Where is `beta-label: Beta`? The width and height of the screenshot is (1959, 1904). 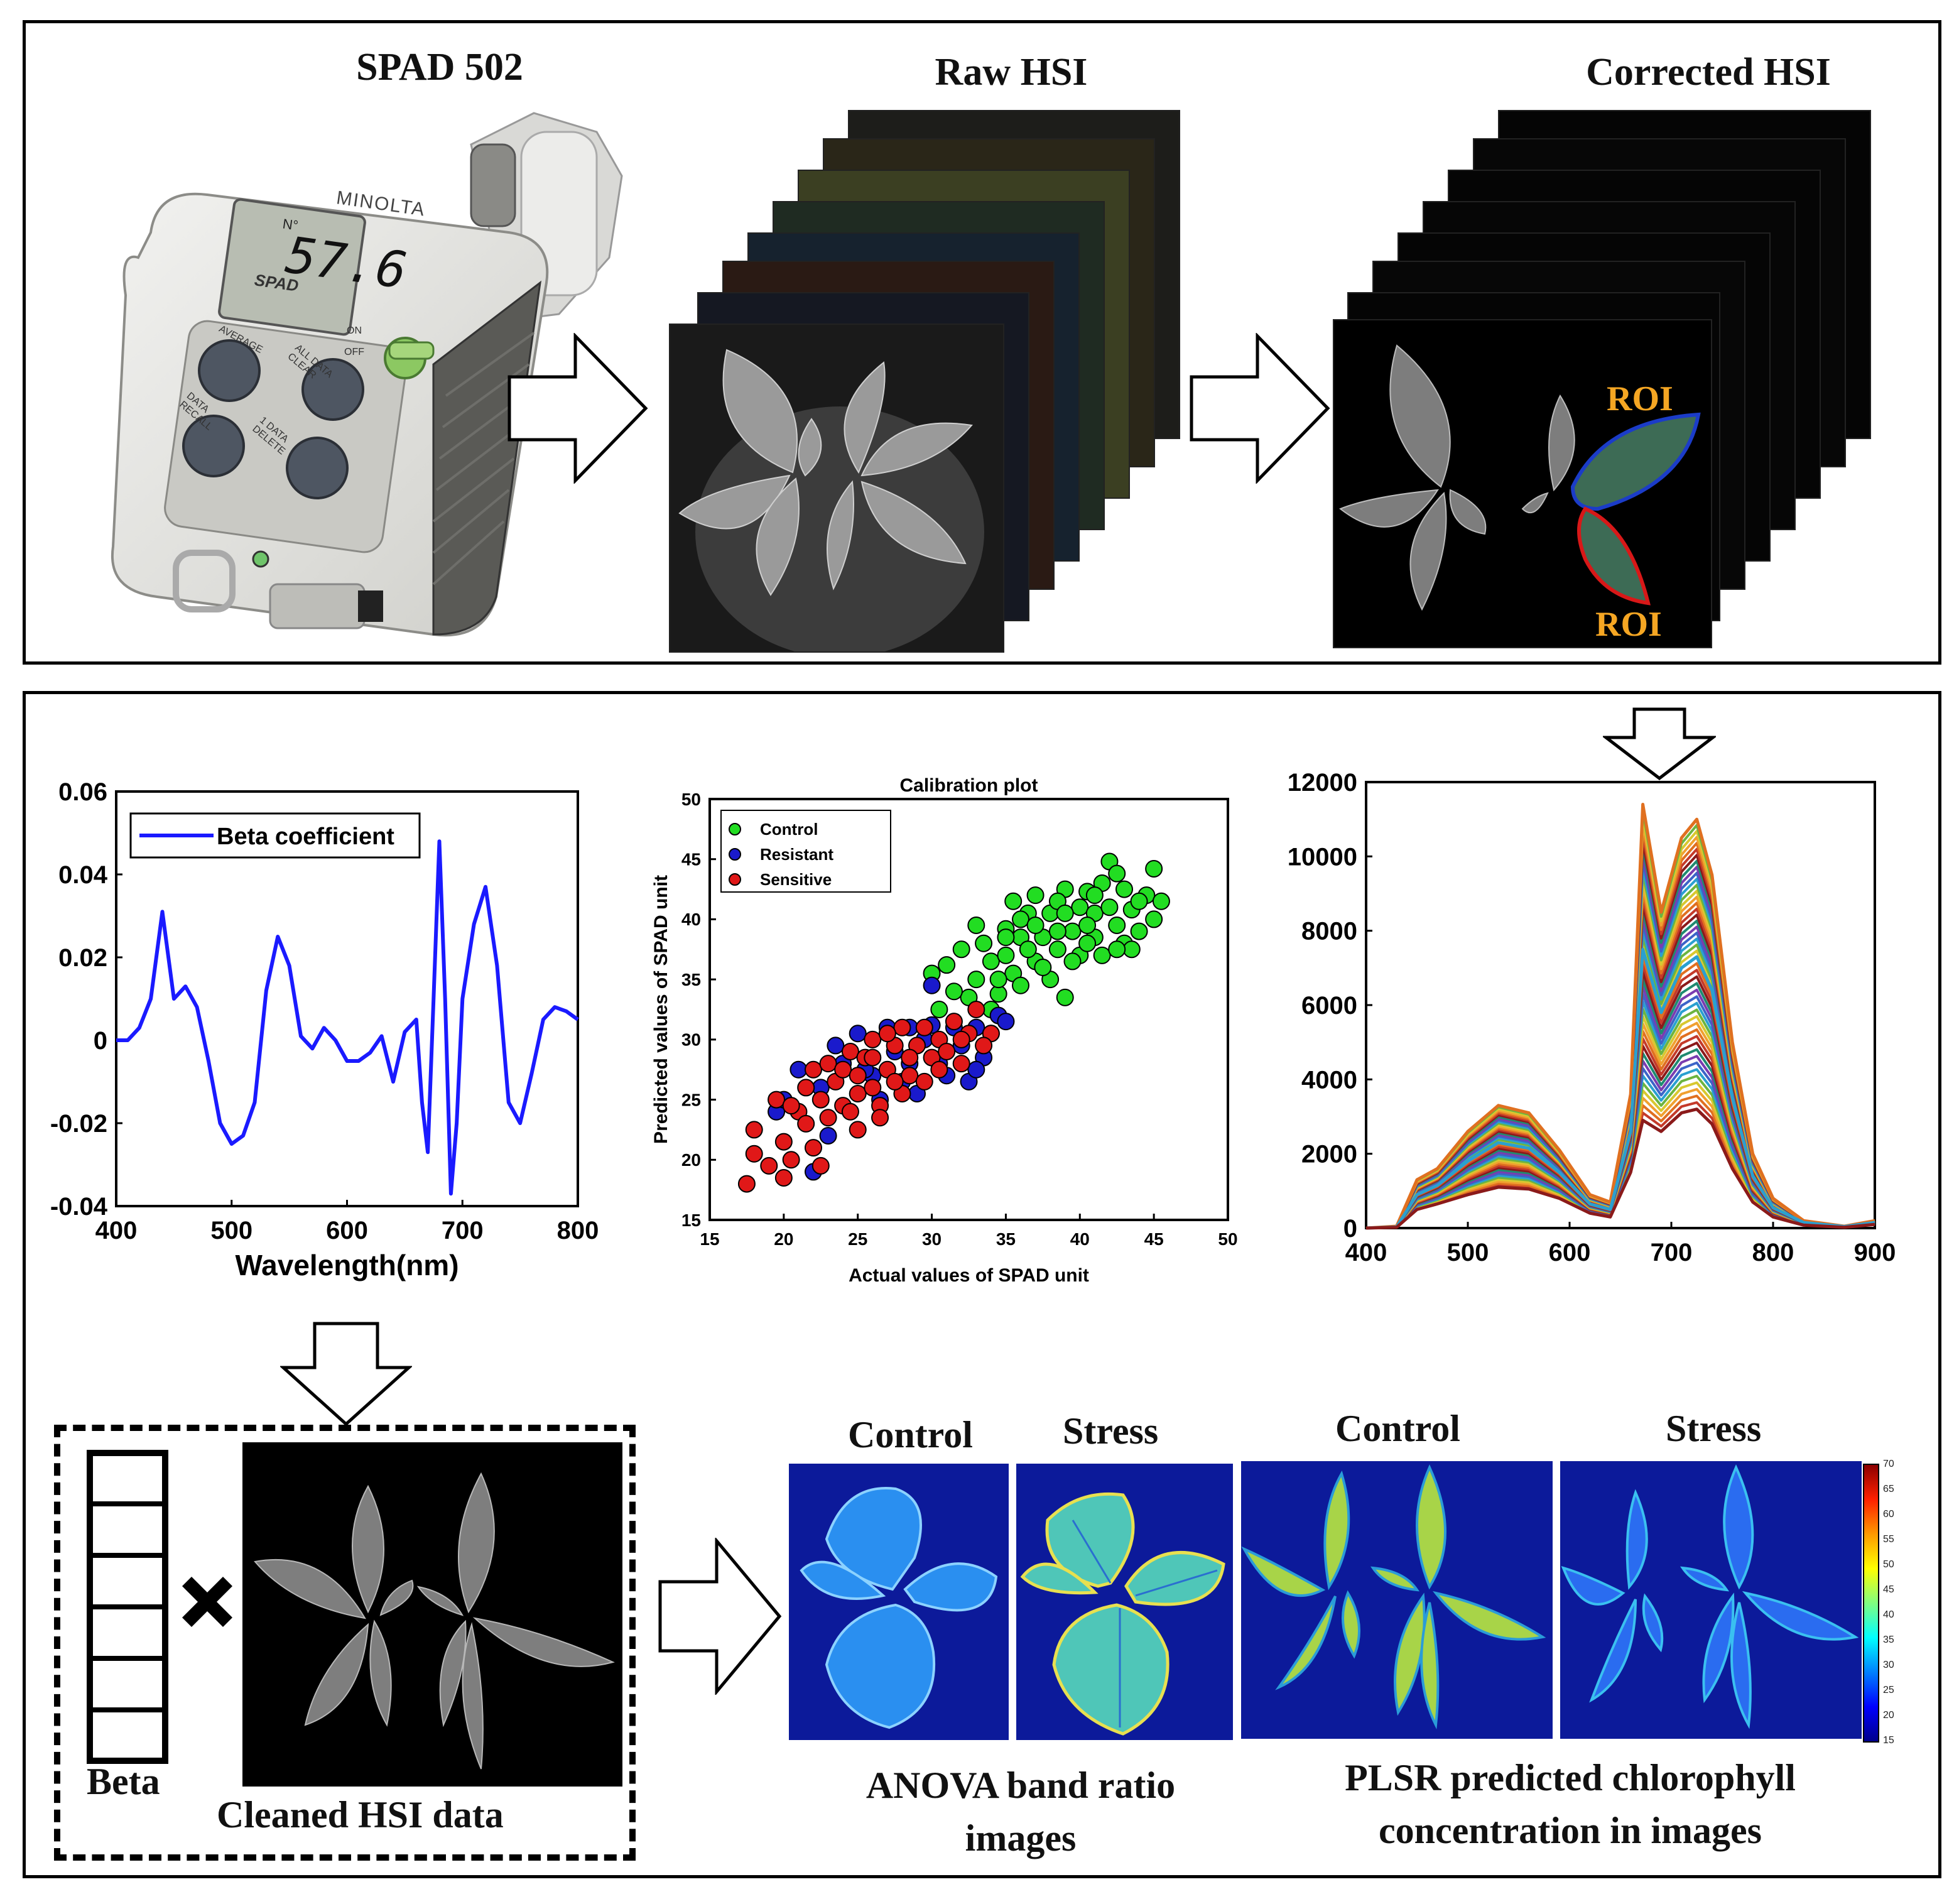
beta-label: Beta is located at coordinates (123, 1781).